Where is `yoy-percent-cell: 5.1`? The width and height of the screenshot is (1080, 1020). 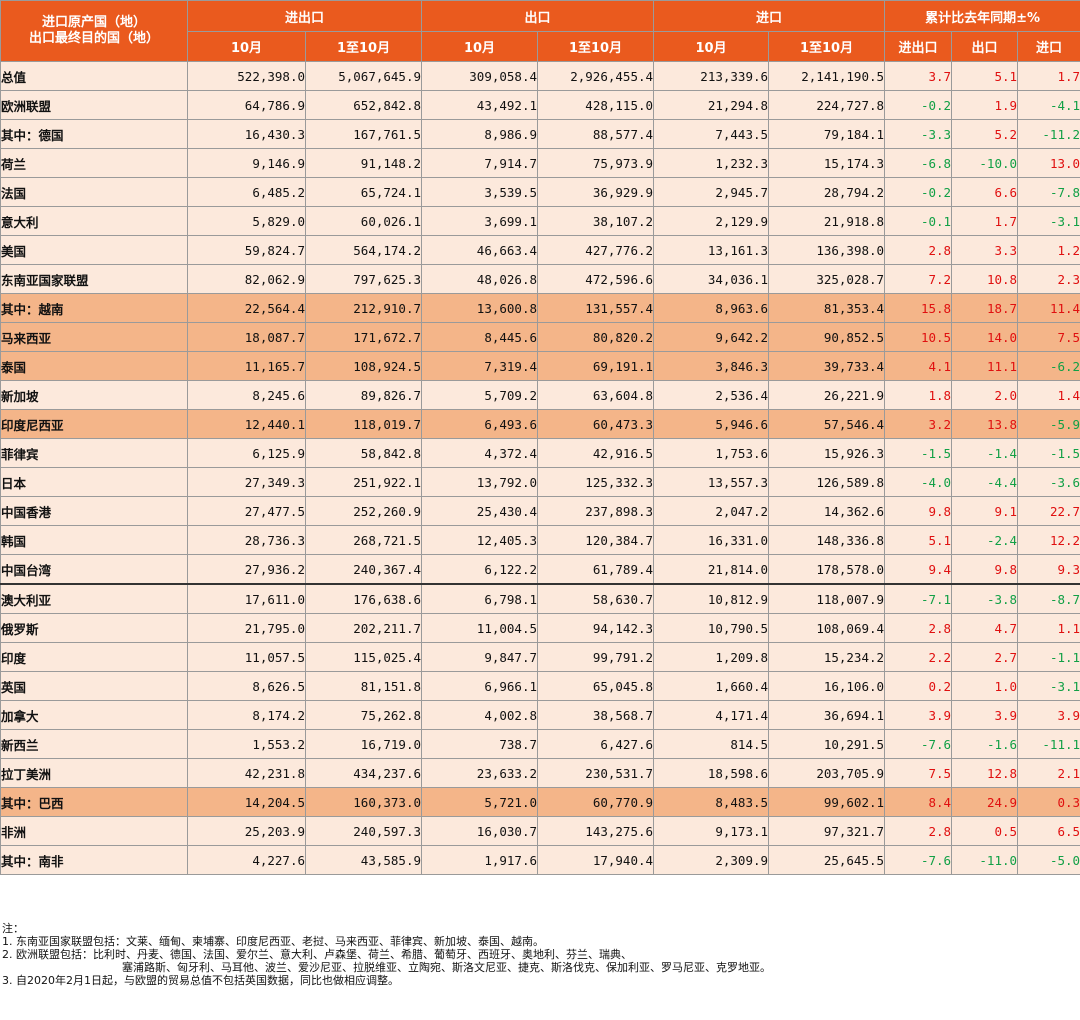
yoy-percent-cell: 5.1 is located at coordinates (985, 76).